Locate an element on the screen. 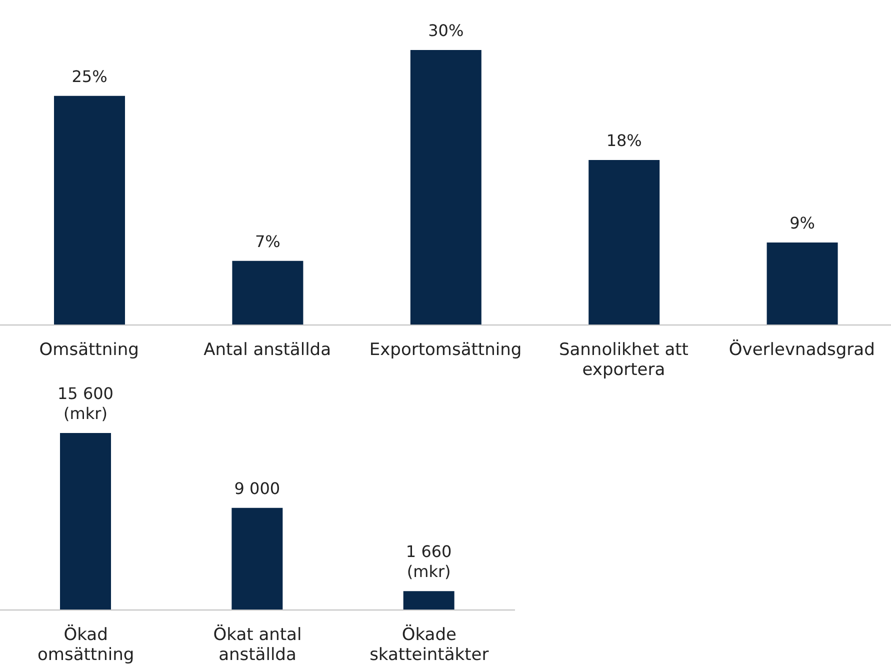 The image size is (891, 668). x-tick-label: Överlevnadsgrad is located at coordinates (801, 349).